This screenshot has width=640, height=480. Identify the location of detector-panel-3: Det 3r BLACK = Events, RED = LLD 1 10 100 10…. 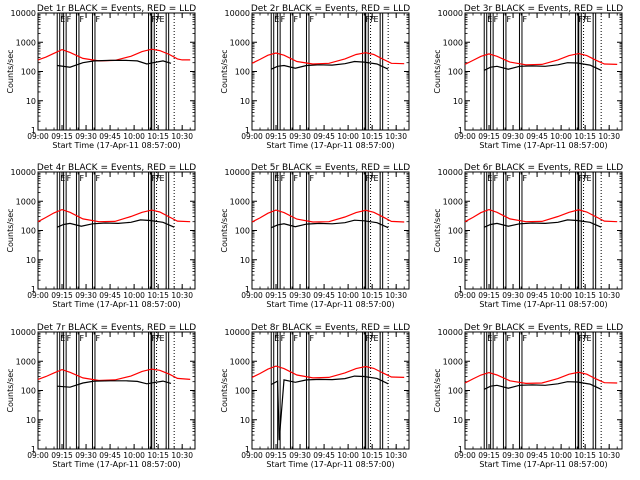
(528, 77).